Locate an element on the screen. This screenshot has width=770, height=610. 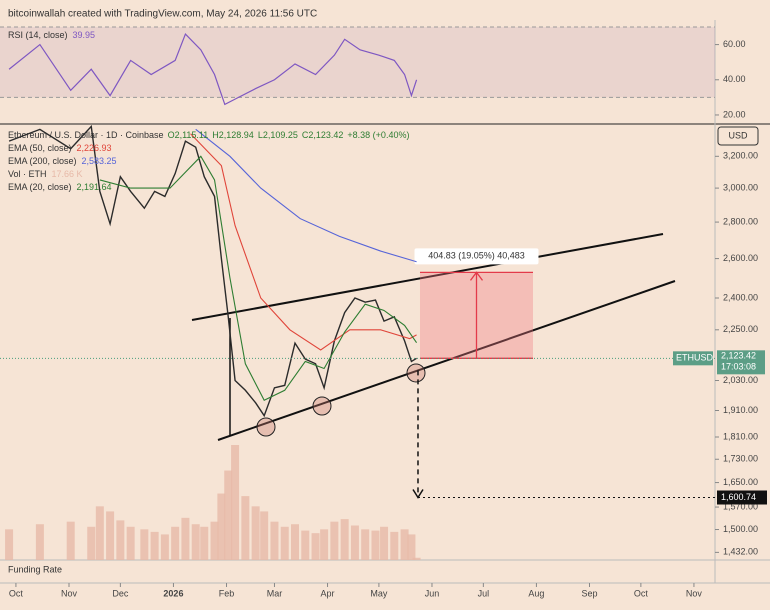
ohlc-label: O2,115.11 is located at coordinates (188, 135).